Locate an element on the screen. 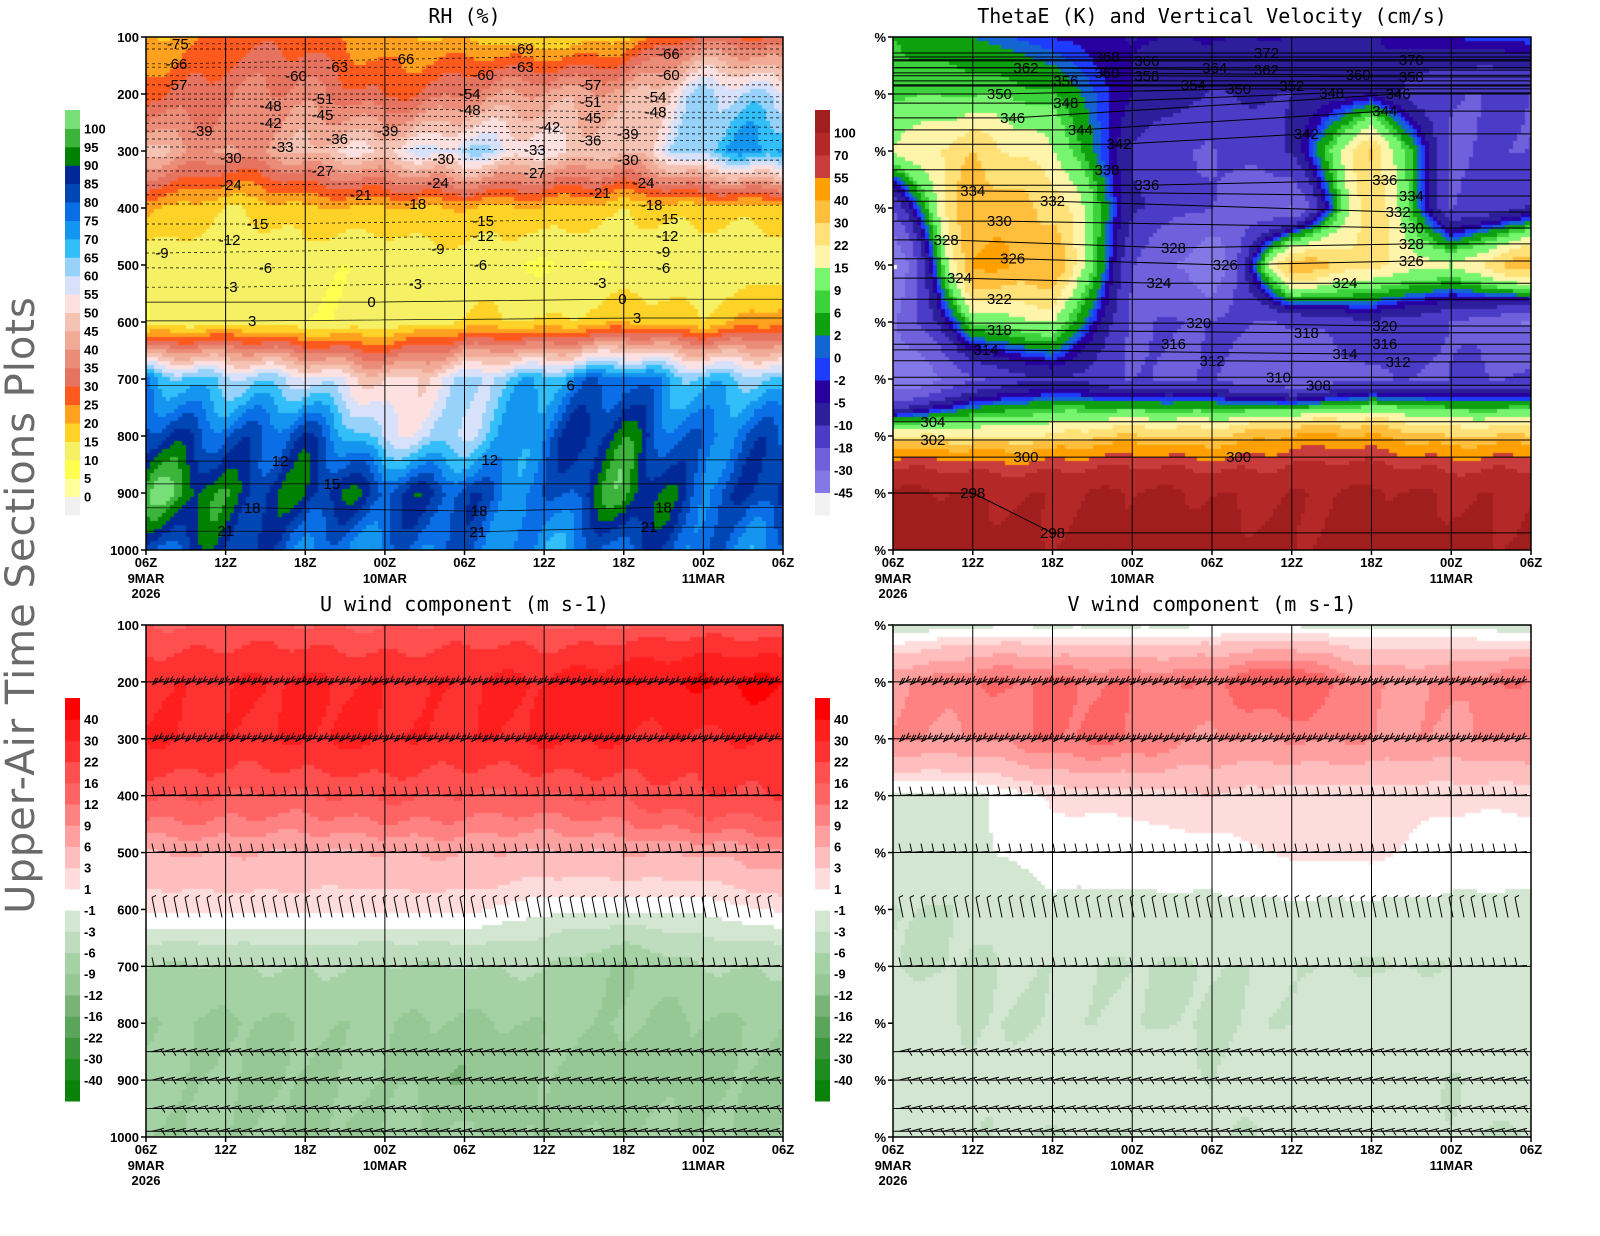 The height and width of the screenshot is (1236, 1600). contour-label: -30 is located at coordinates (231, 158).